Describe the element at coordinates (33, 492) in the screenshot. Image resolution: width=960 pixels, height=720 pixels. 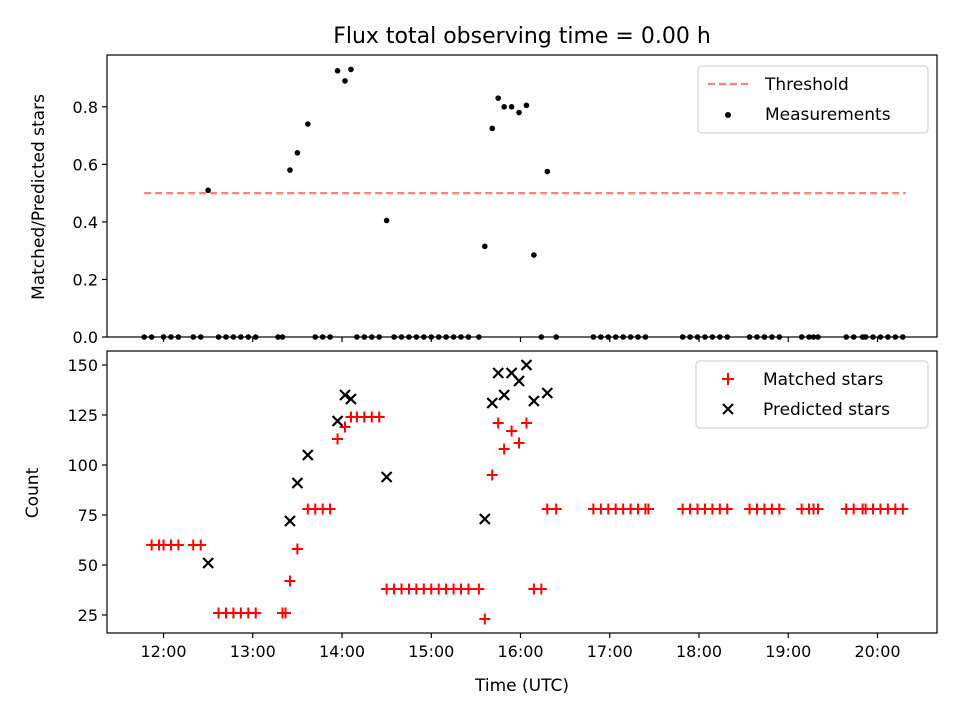
I see `bottom-y-axis-label: Count` at that location.